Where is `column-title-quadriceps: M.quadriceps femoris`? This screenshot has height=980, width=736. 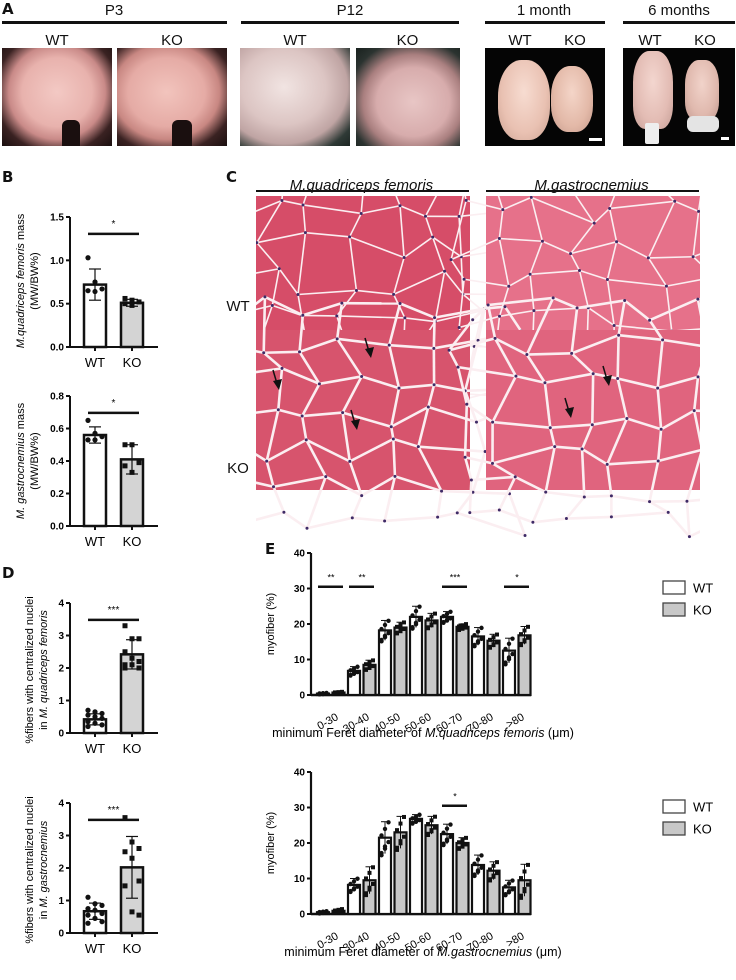 column-title-quadriceps: M.quadriceps femoris is located at coordinates (361, 185).